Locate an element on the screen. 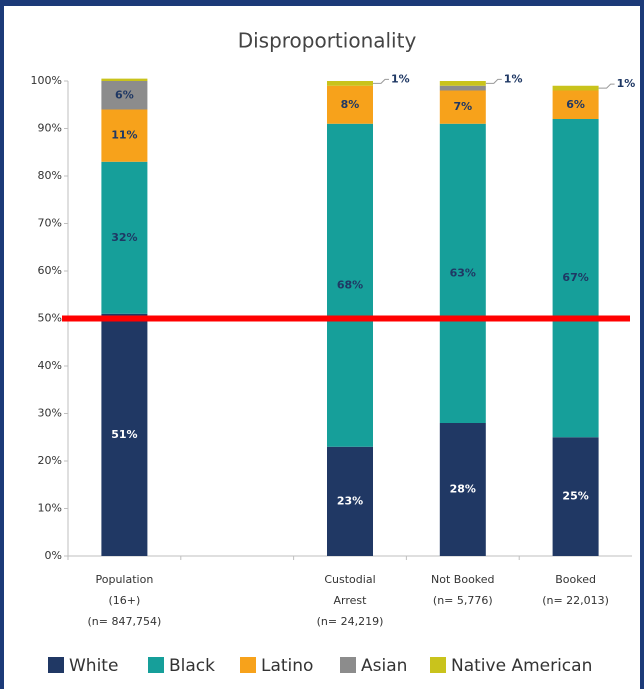 This screenshot has height=689, width=644. y-tick-label: 100% is located at coordinates (46, 80).